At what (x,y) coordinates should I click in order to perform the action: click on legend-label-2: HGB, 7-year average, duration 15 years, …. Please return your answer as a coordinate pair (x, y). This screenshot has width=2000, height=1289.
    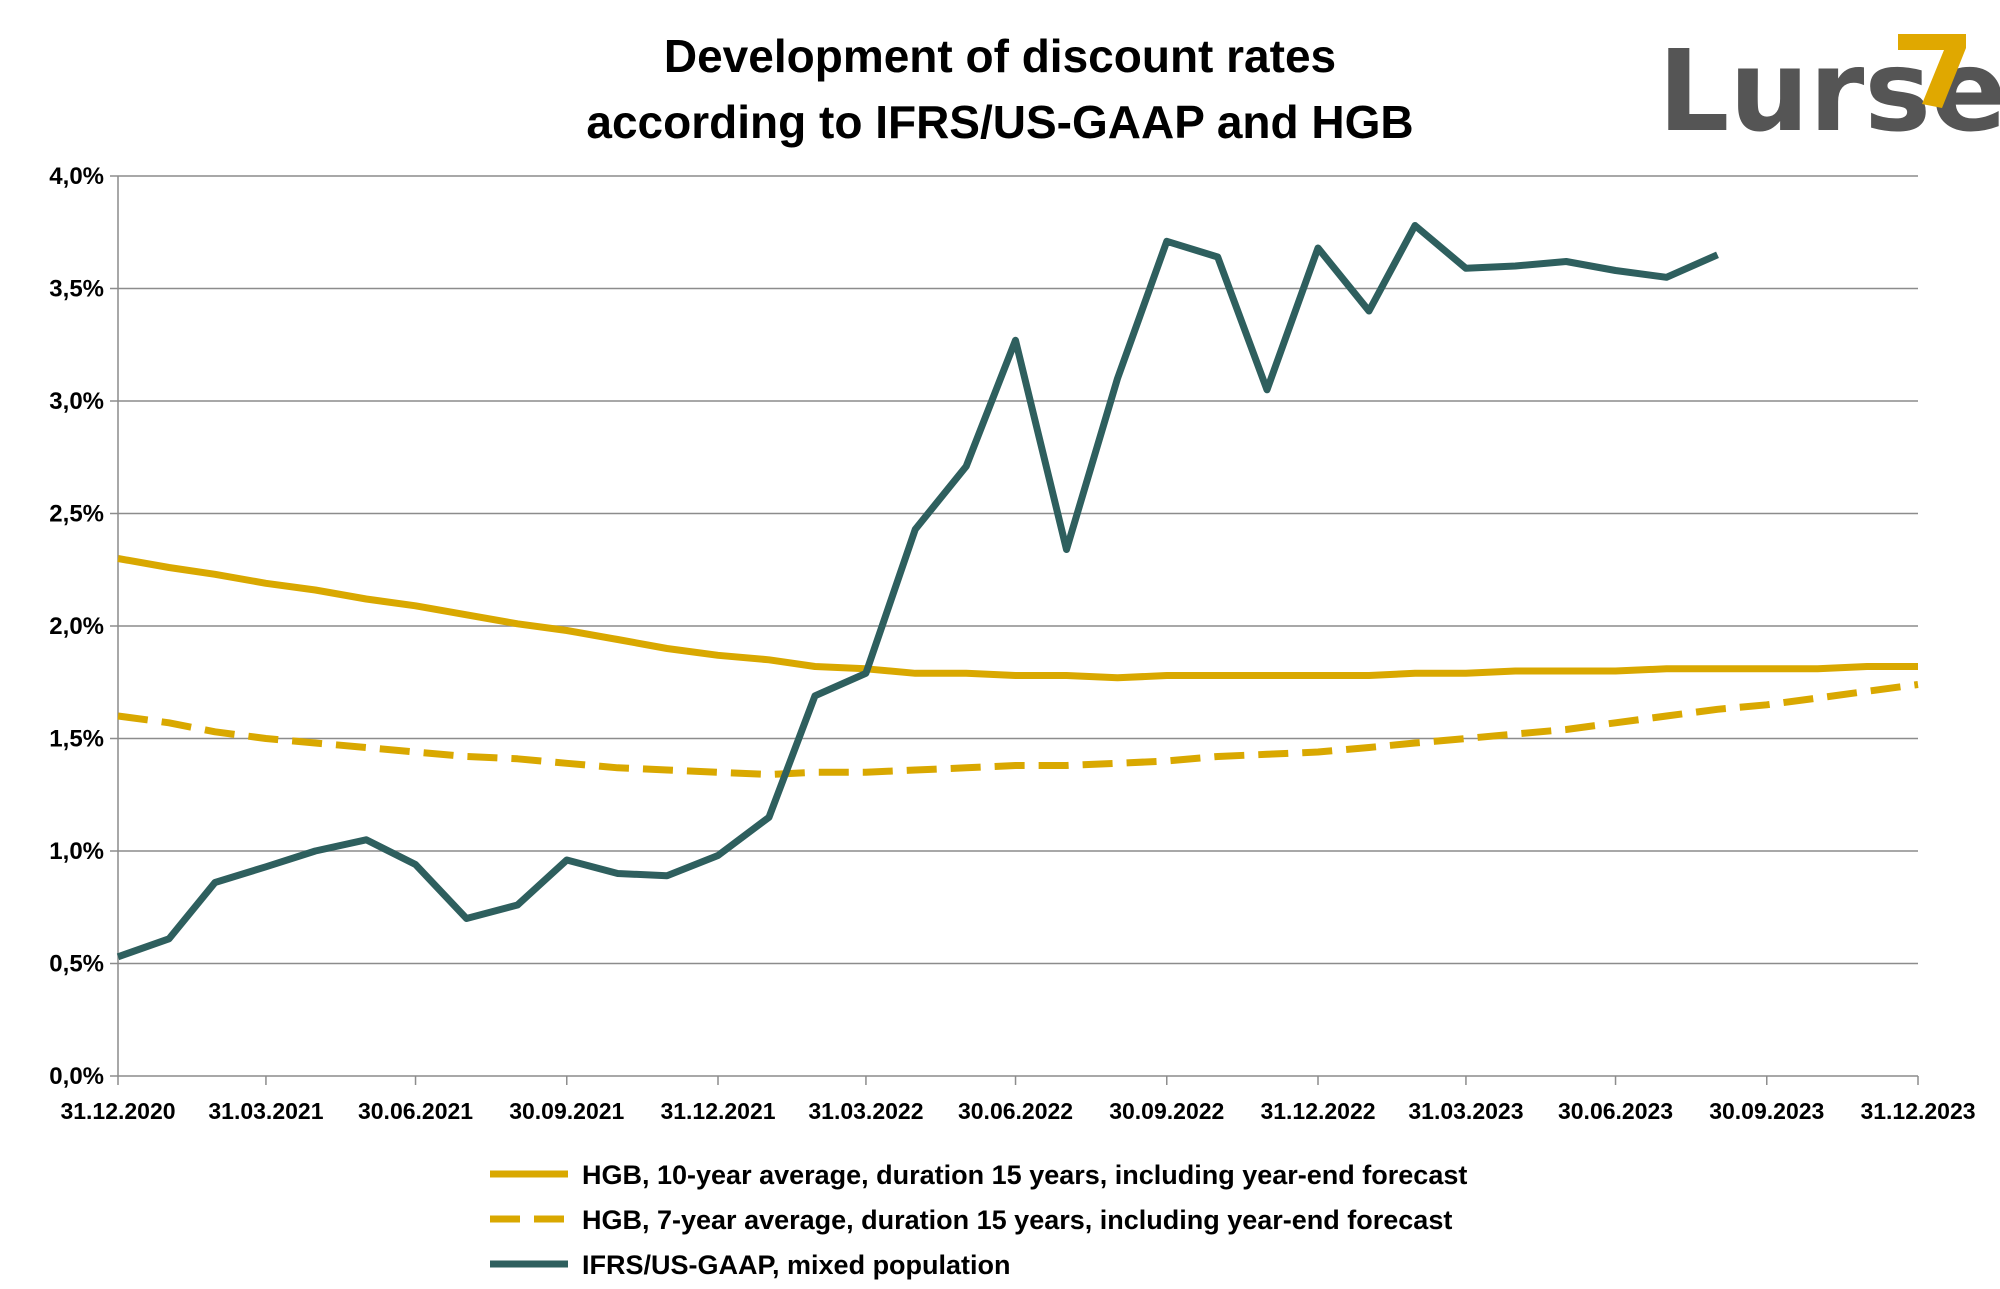
    Looking at the image, I should click on (1017, 1220).